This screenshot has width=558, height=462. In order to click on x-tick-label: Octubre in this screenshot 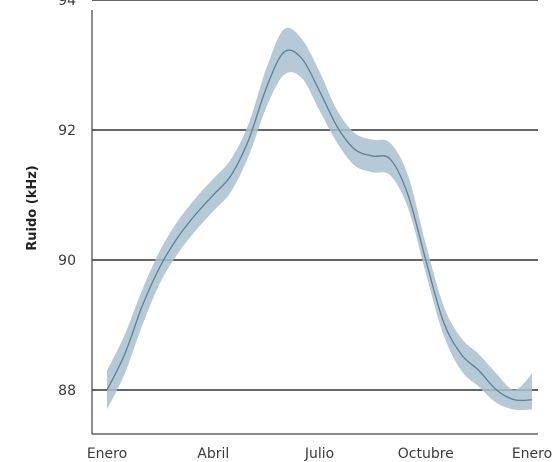, I will do `click(426, 454)`.